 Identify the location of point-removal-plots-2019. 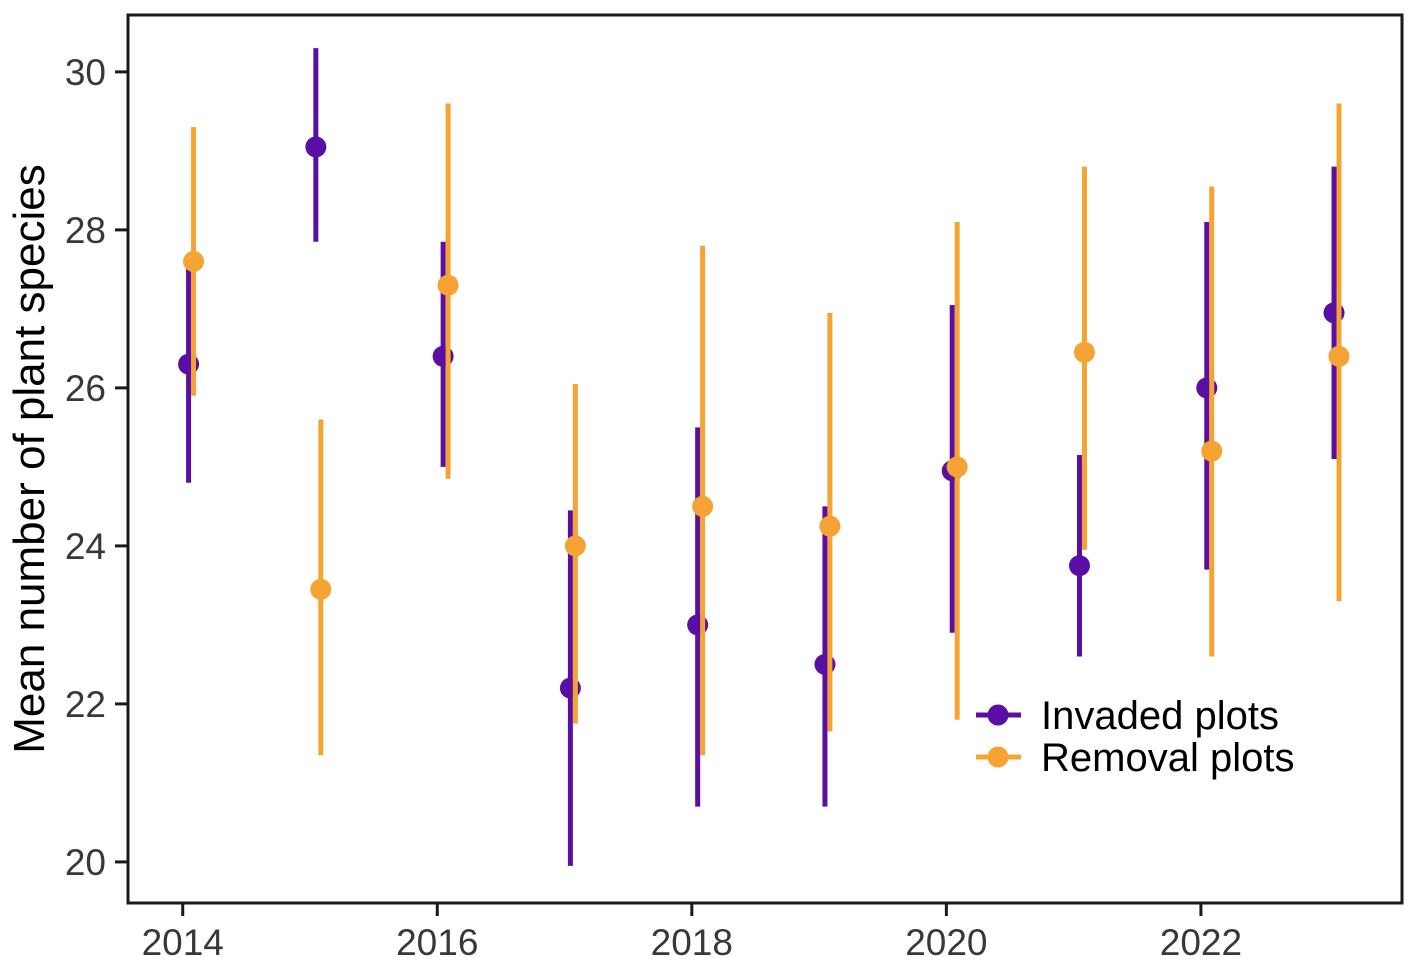
(830, 526).